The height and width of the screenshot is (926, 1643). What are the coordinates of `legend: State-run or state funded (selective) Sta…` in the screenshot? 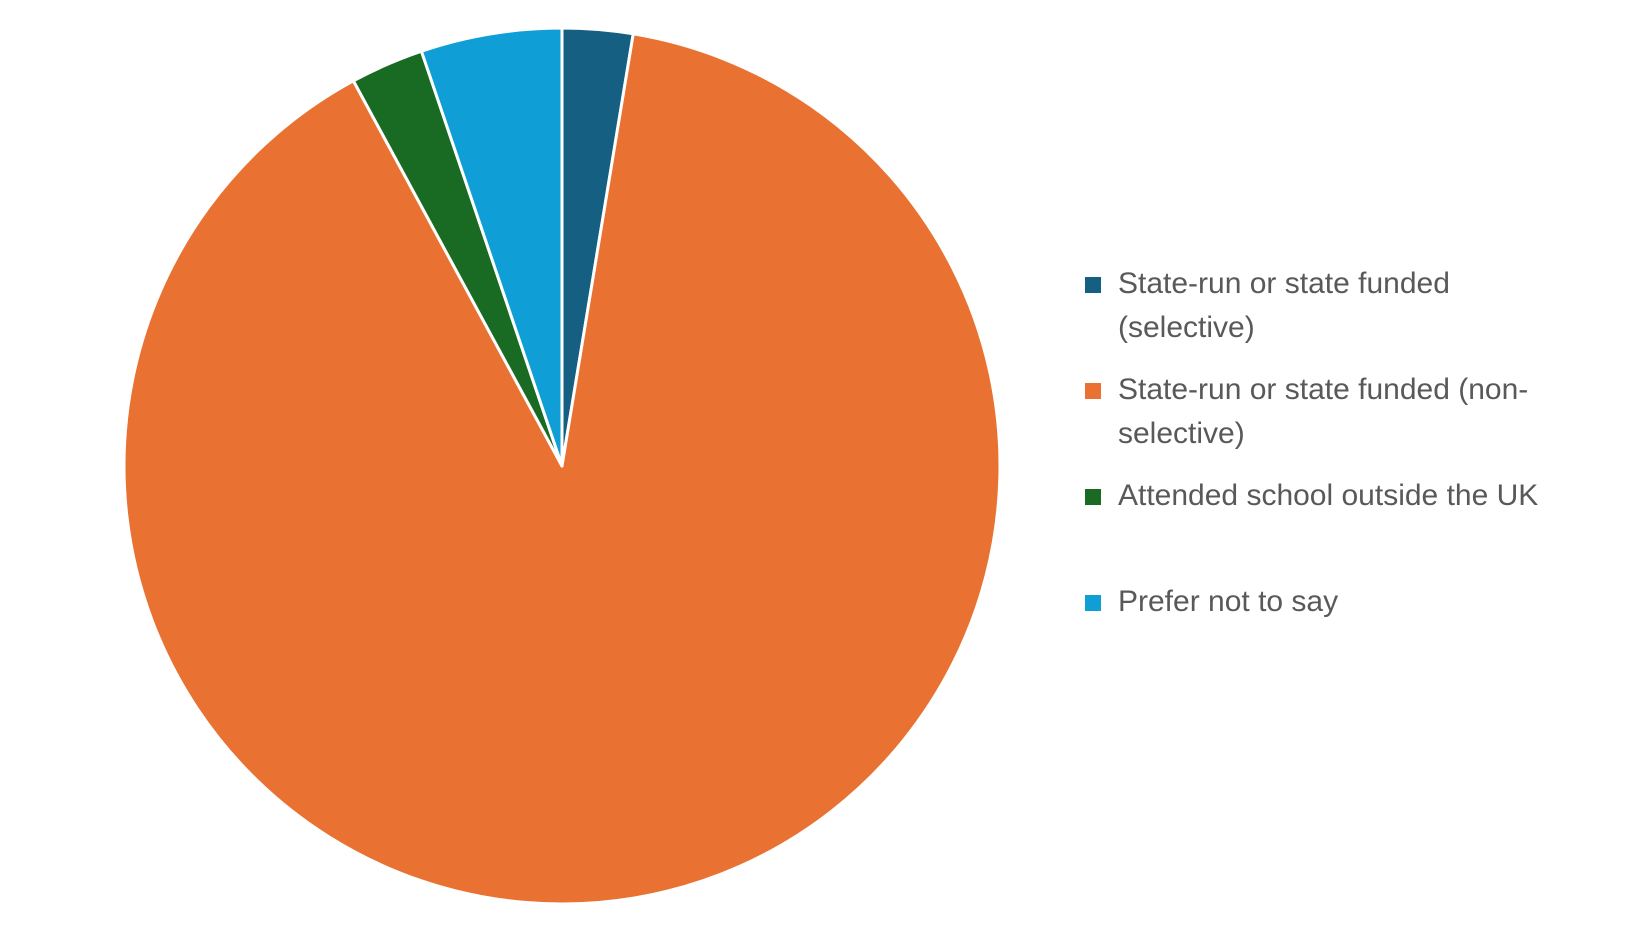 It's located at (1335, 474).